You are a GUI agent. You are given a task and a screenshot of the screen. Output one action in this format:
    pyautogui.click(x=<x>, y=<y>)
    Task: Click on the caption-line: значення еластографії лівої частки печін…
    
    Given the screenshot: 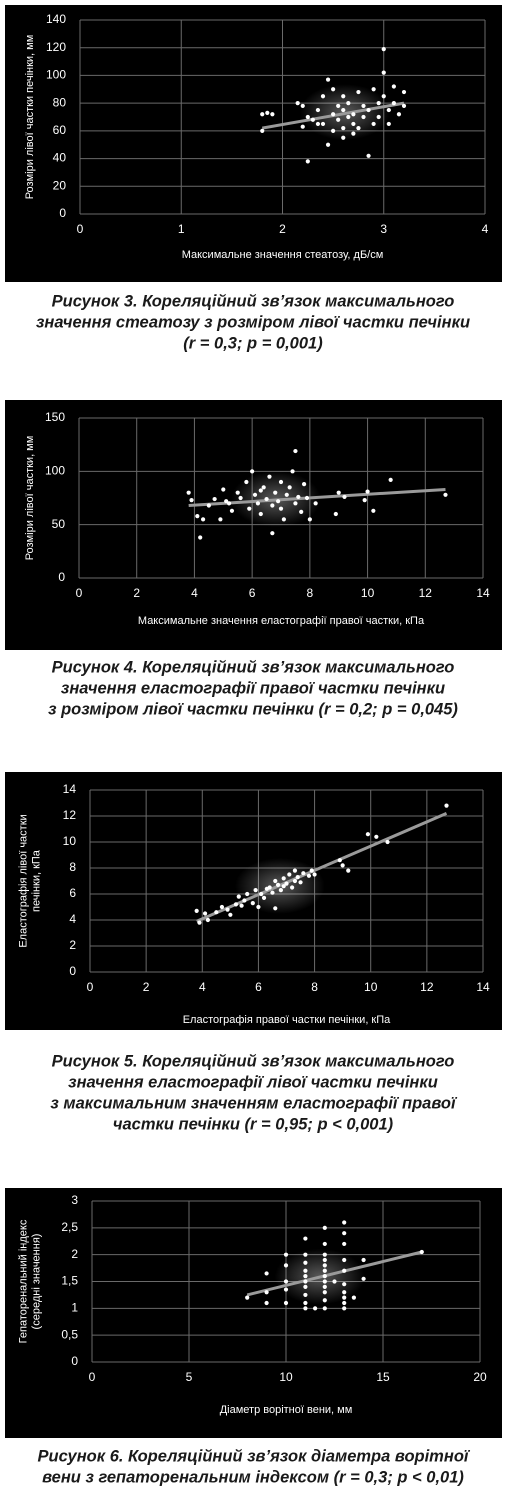 What is the action you would take?
    pyautogui.click(x=253, y=1082)
    